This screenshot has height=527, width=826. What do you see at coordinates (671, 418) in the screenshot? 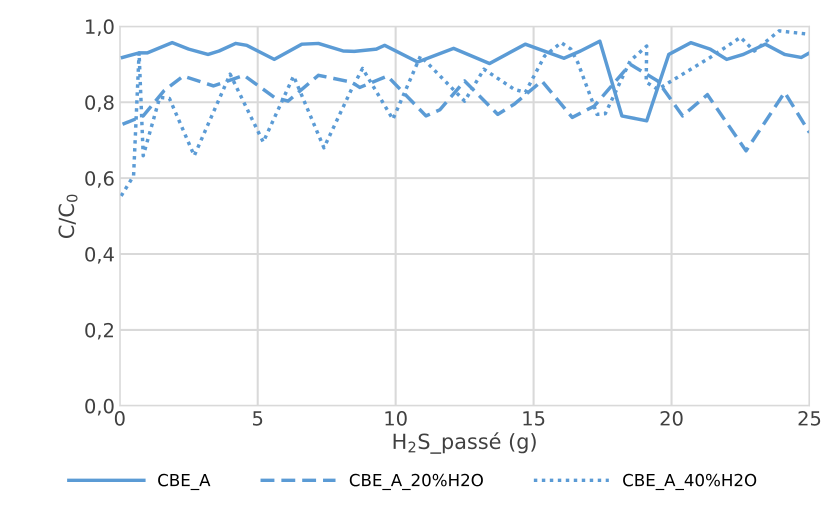
I see `x-tick-label: 20` at bounding box center [671, 418].